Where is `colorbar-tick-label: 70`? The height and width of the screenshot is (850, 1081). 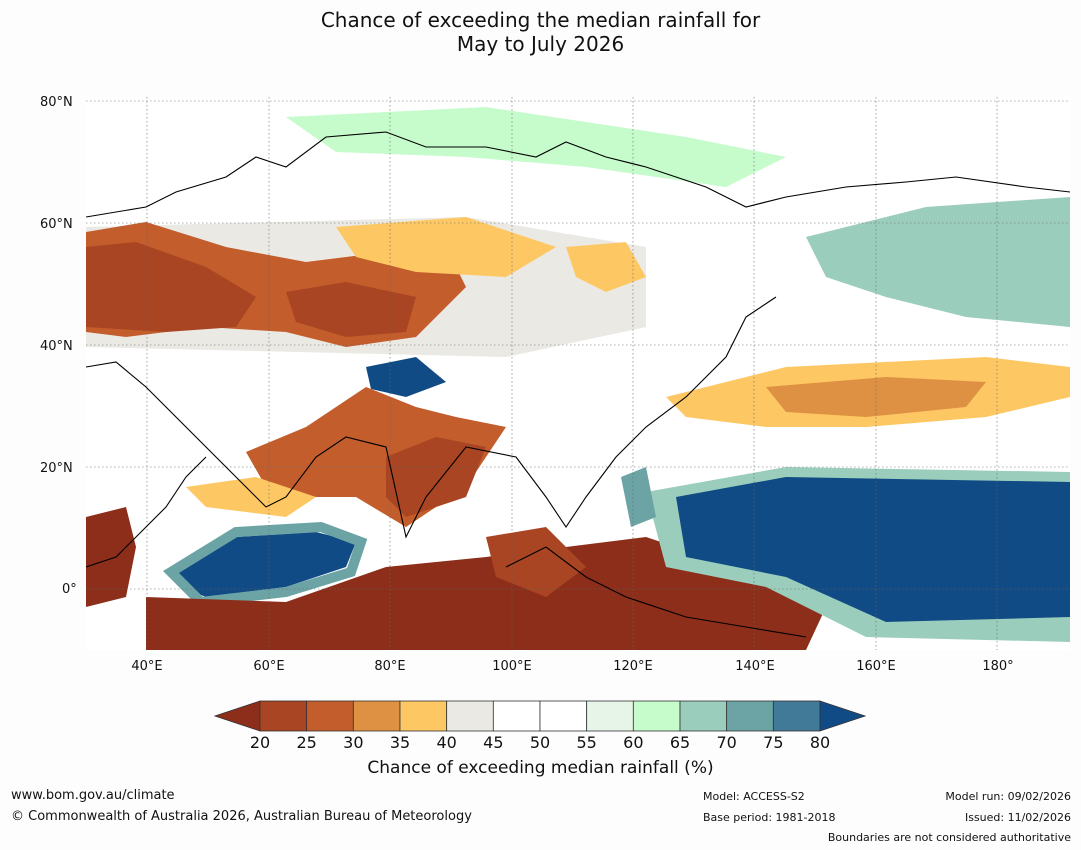 colorbar-tick-label: 70 is located at coordinates (726, 742).